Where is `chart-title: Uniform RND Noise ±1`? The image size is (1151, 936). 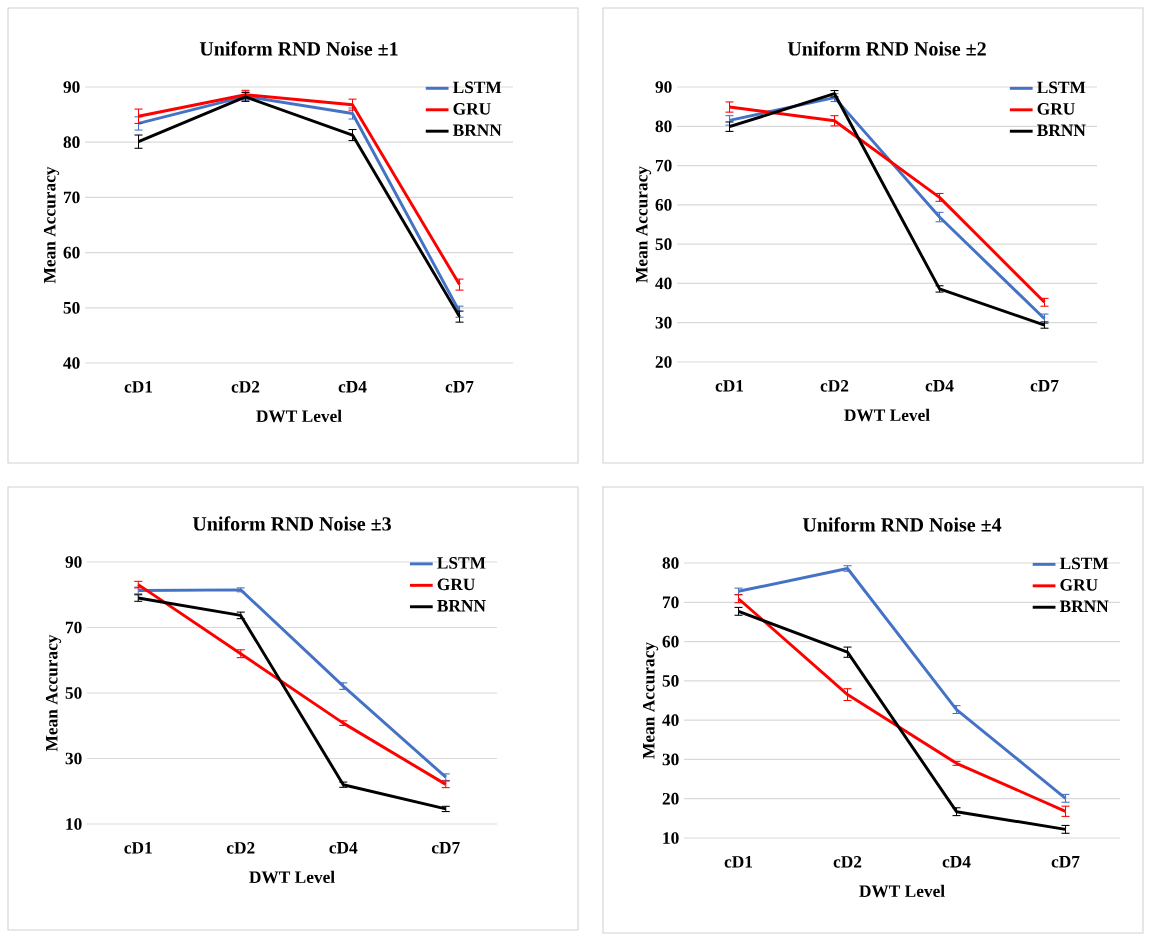 chart-title: Uniform RND Noise ±1 is located at coordinates (298, 48).